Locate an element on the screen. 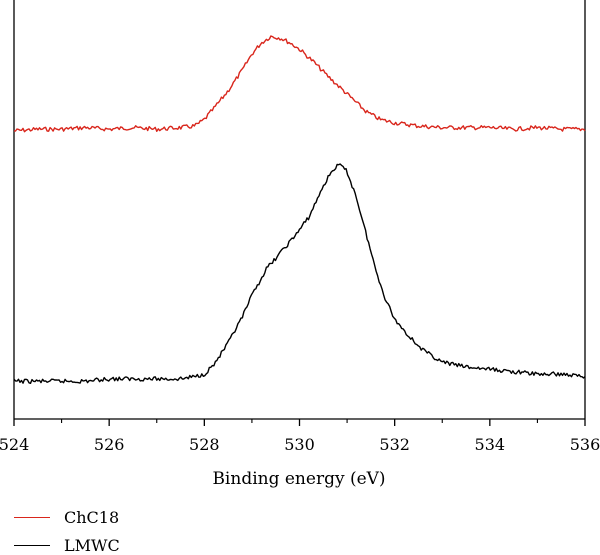 The width and height of the screenshot is (600, 555). x-axis-ticks: 524 526 528 530 532 534 536 is located at coordinates (300, 436).